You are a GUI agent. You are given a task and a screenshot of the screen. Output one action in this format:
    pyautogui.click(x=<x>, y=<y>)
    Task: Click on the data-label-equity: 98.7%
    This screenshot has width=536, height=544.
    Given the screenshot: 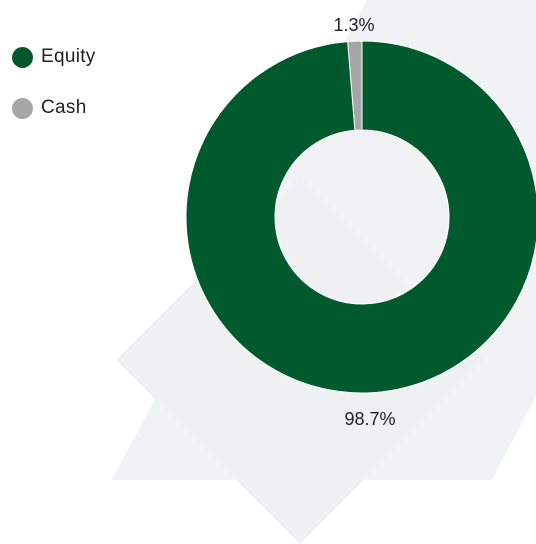 What is the action you would take?
    pyautogui.click(x=369, y=418)
    